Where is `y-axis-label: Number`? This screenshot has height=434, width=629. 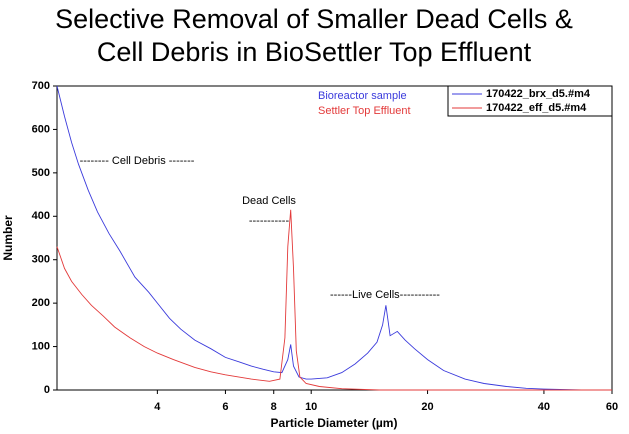
y-axis-label: Number is located at coordinates (8, 238).